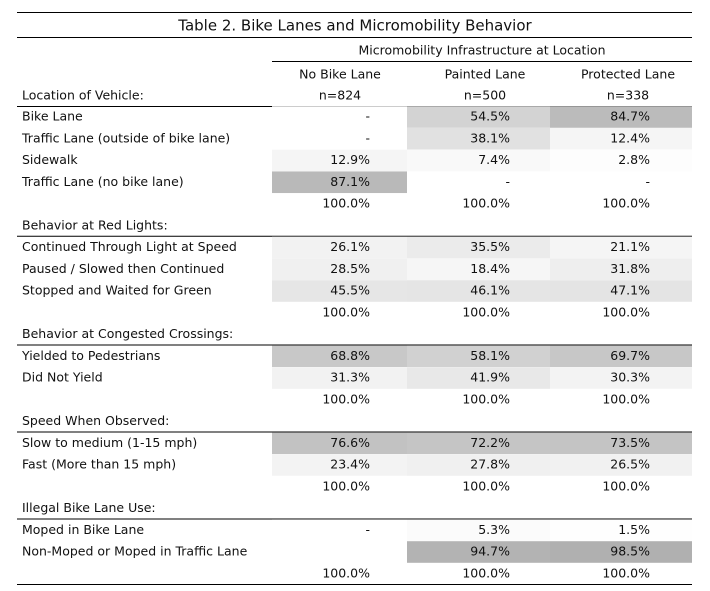 The height and width of the screenshot is (591, 710). What do you see at coordinates (125, 137) in the screenshot?
I see `row-label: Traffic Lane (outside of bike lane)` at bounding box center [125, 137].